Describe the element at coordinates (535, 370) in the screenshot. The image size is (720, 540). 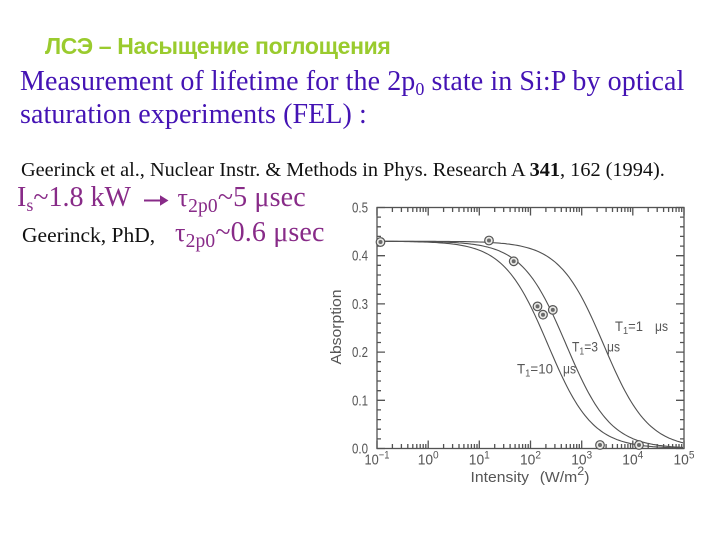
I see `svg-text: T1=10` at that location.